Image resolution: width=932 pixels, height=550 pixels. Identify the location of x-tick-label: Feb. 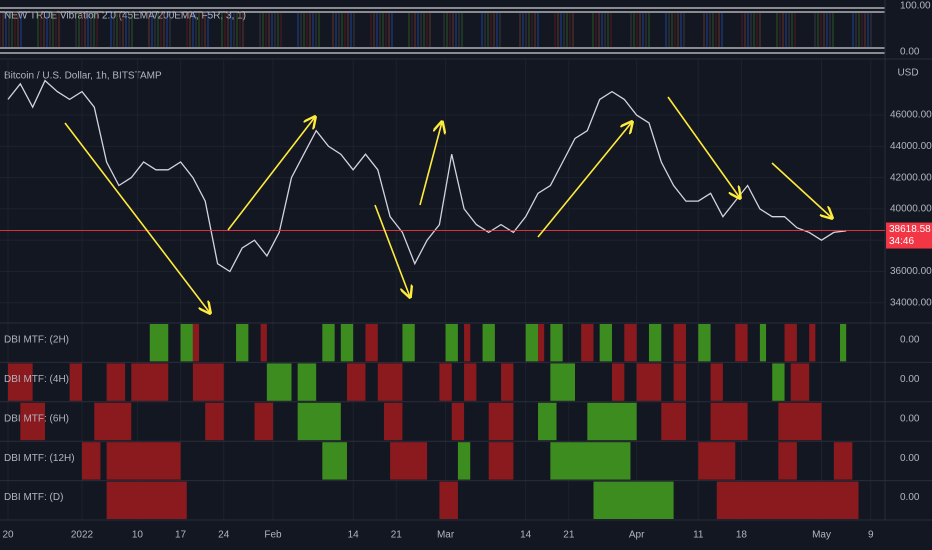
(273, 535).